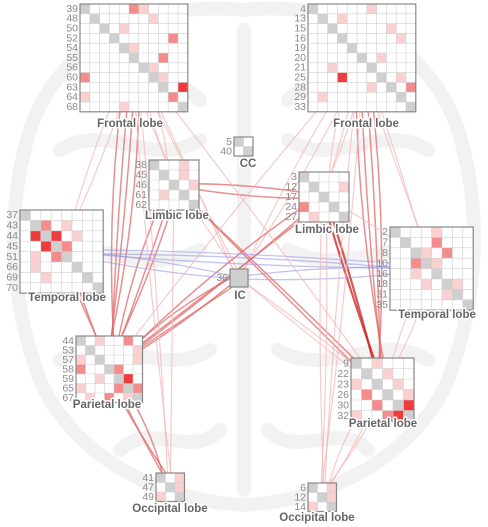 This screenshot has height=527, width=488. I want to click on matrix-cc: 540 CC, so click(239, 154).